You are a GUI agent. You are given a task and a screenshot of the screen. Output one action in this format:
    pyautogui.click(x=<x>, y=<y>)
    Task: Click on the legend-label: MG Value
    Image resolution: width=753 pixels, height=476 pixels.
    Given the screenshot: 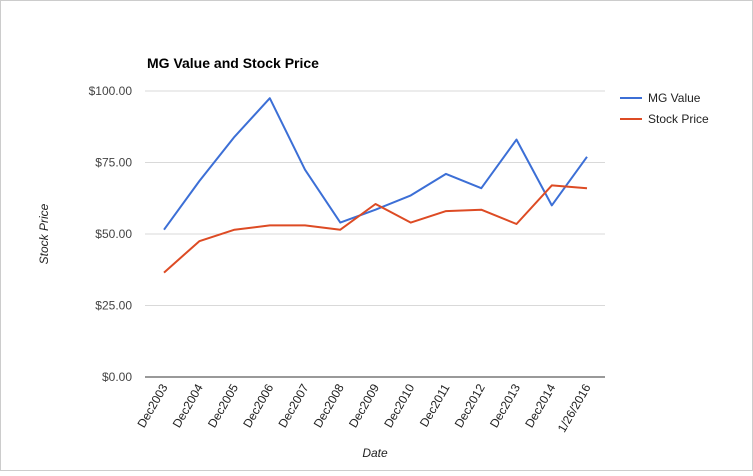 What is the action you would take?
    pyautogui.click(x=674, y=98)
    